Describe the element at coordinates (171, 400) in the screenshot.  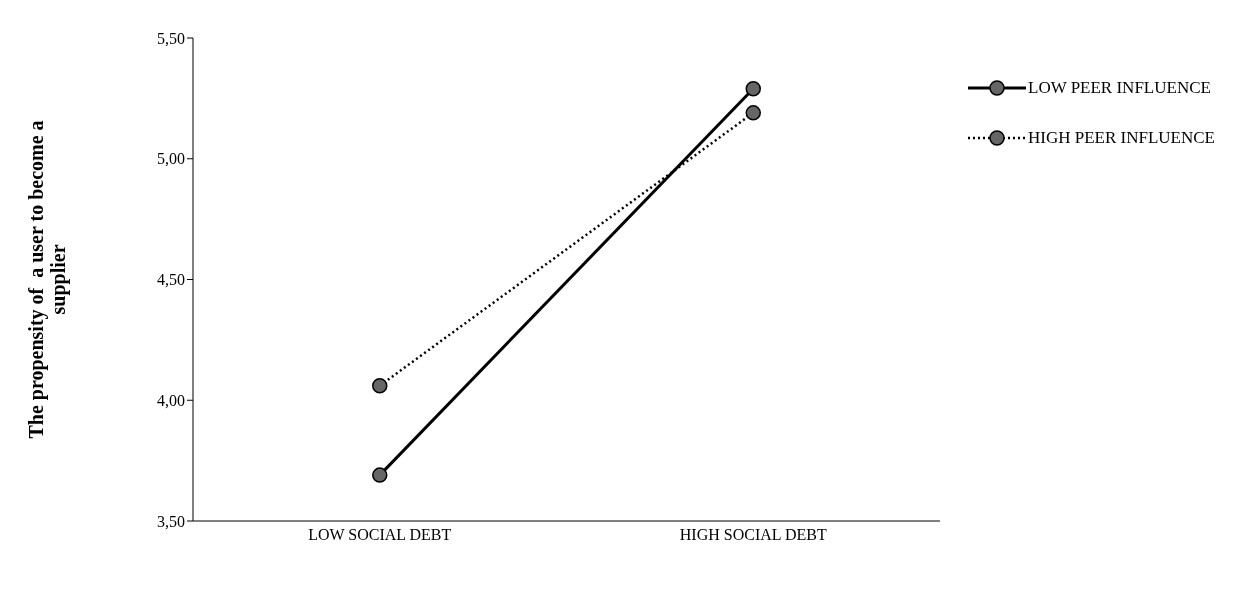
I see `y-tick-label: 4,00` at that location.